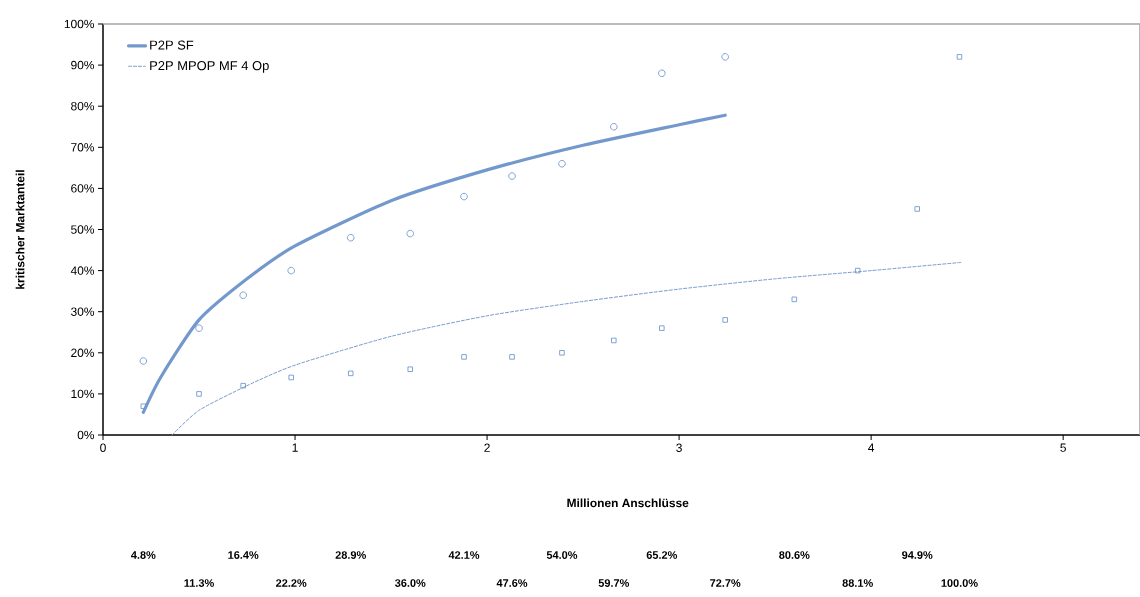 The image size is (1140, 597). Describe the element at coordinates (662, 555) in the screenshot. I see `text: 65.2%` at that location.